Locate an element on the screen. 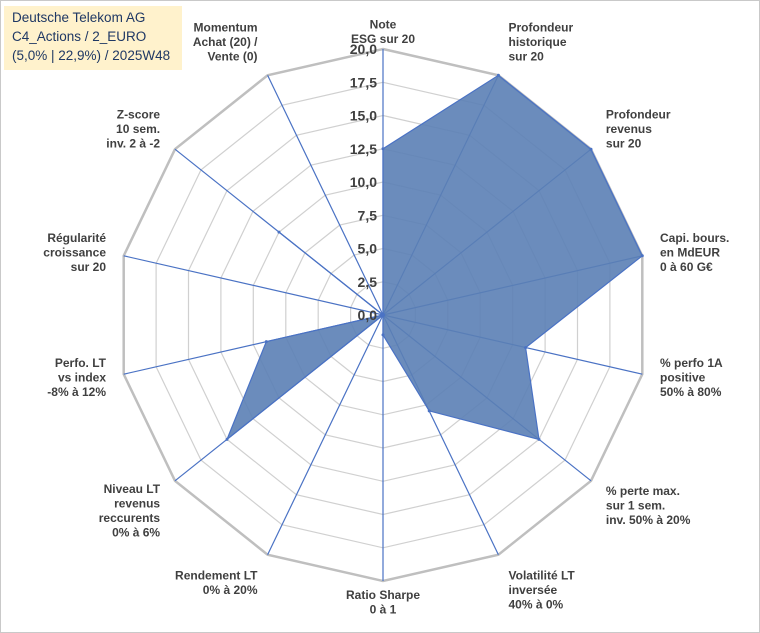 The height and width of the screenshot is (633, 760). axis-label: Capi. bours. en MdEUR 0 à 60 G€ is located at coordinates (694, 252).